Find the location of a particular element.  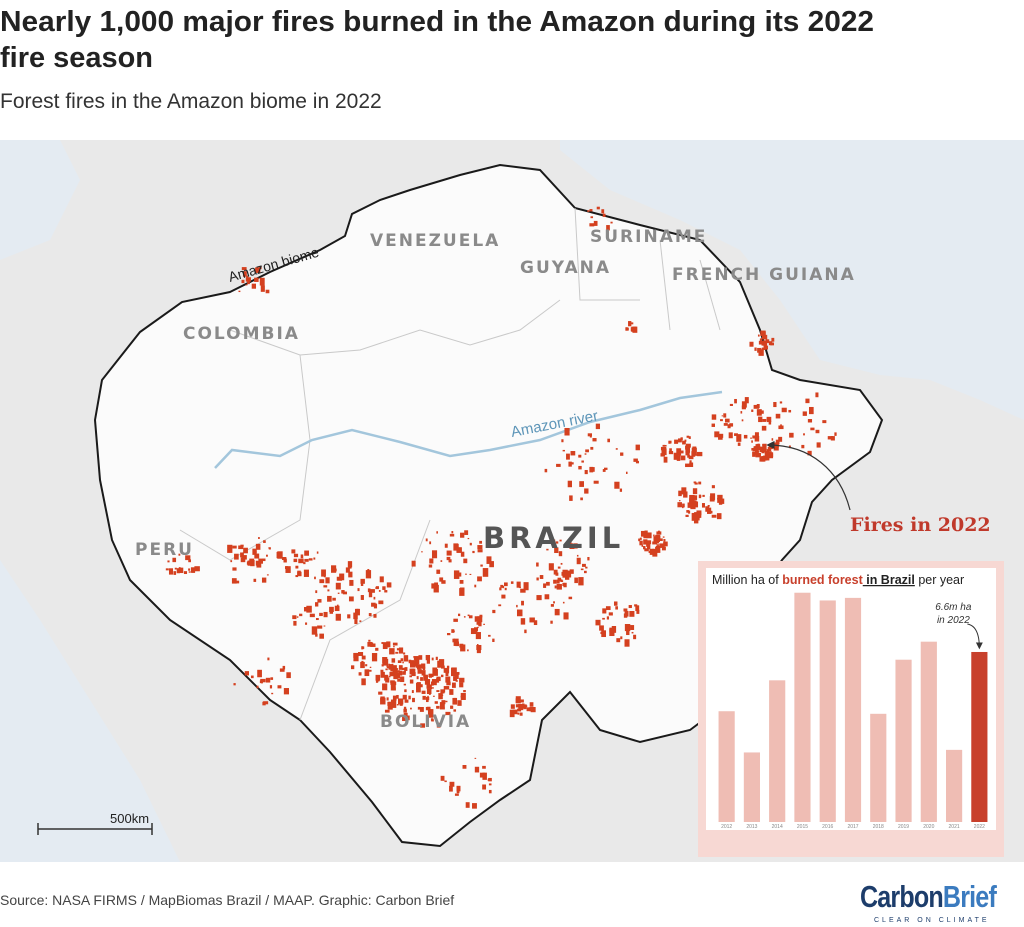

subtitle: Forest fires in the Amazon biome in 2022 is located at coordinates (191, 101).